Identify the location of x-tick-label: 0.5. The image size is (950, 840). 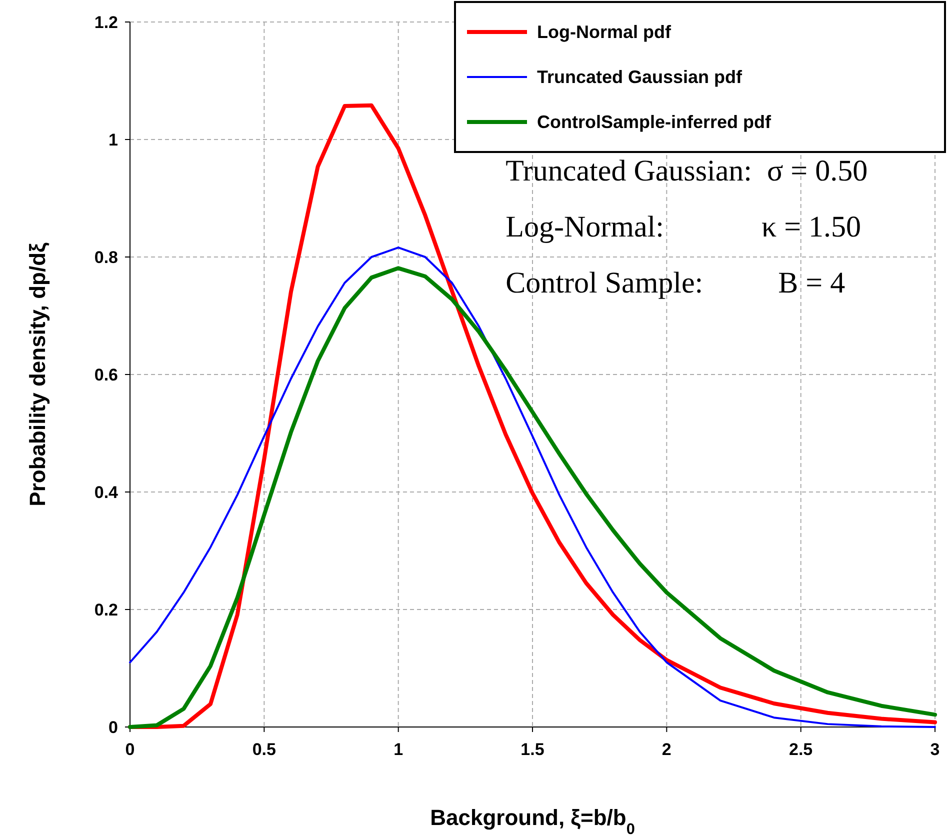
(264, 749).